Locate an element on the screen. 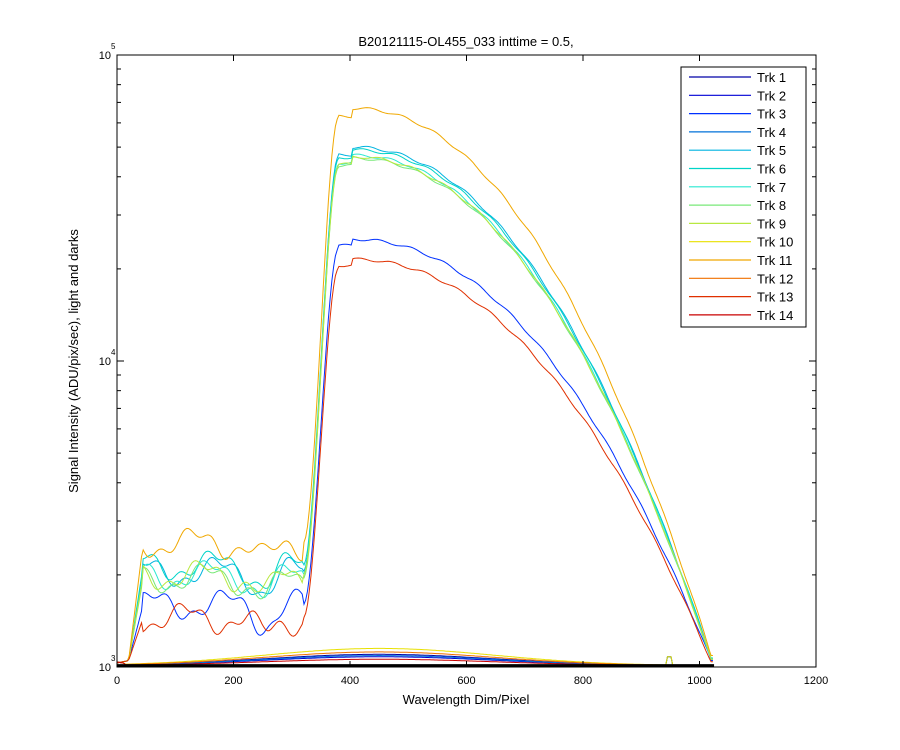 This screenshot has width=900, height=750. y-tick-exponent: 3 is located at coordinates (113, 658).